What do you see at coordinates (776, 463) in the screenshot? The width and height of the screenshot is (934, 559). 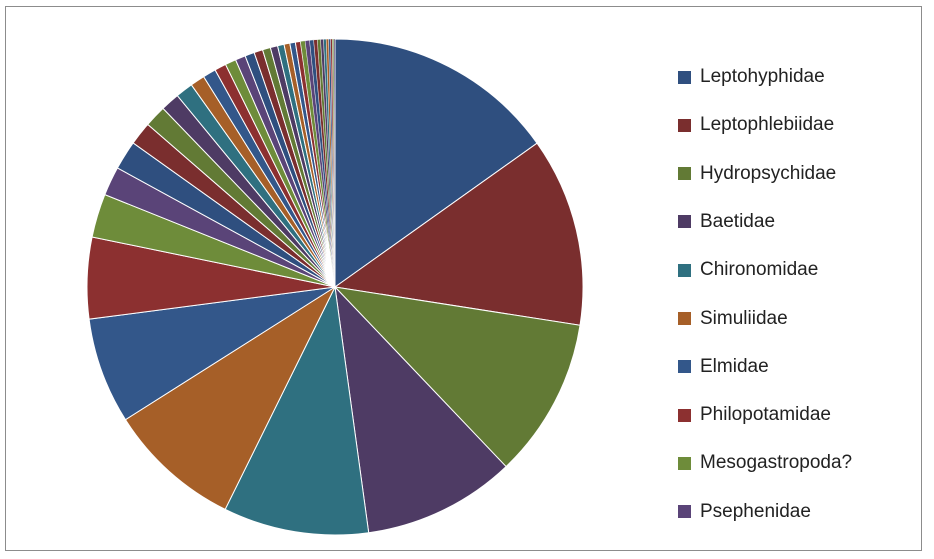 I see `legend-label: Mesogastropoda?` at bounding box center [776, 463].